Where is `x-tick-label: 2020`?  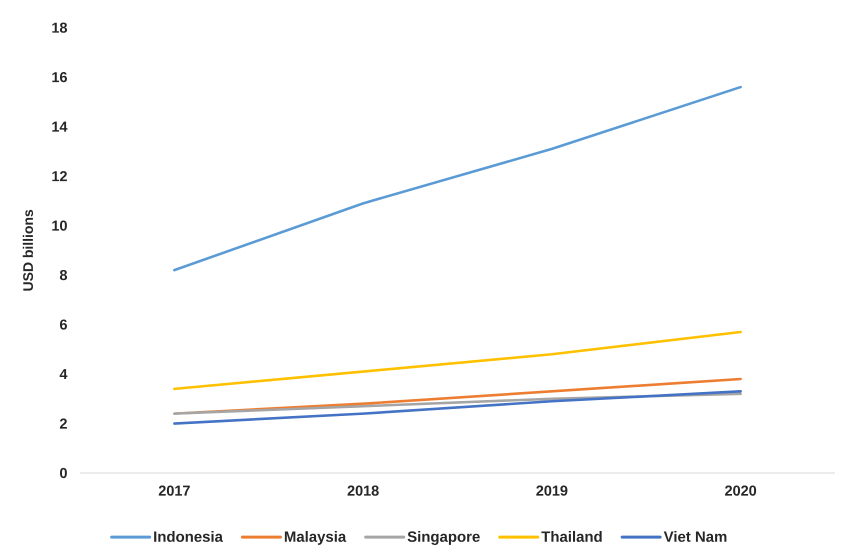 x-tick-label: 2020 is located at coordinates (740, 491).